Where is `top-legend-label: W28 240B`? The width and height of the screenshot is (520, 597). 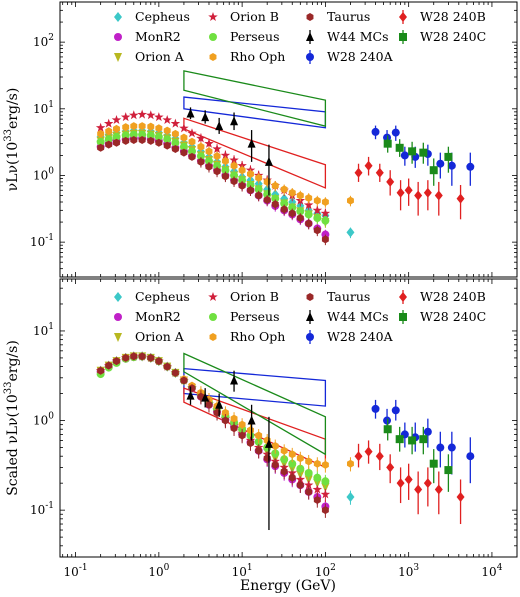
top-legend-label: W28 240B is located at coordinates (453, 16).